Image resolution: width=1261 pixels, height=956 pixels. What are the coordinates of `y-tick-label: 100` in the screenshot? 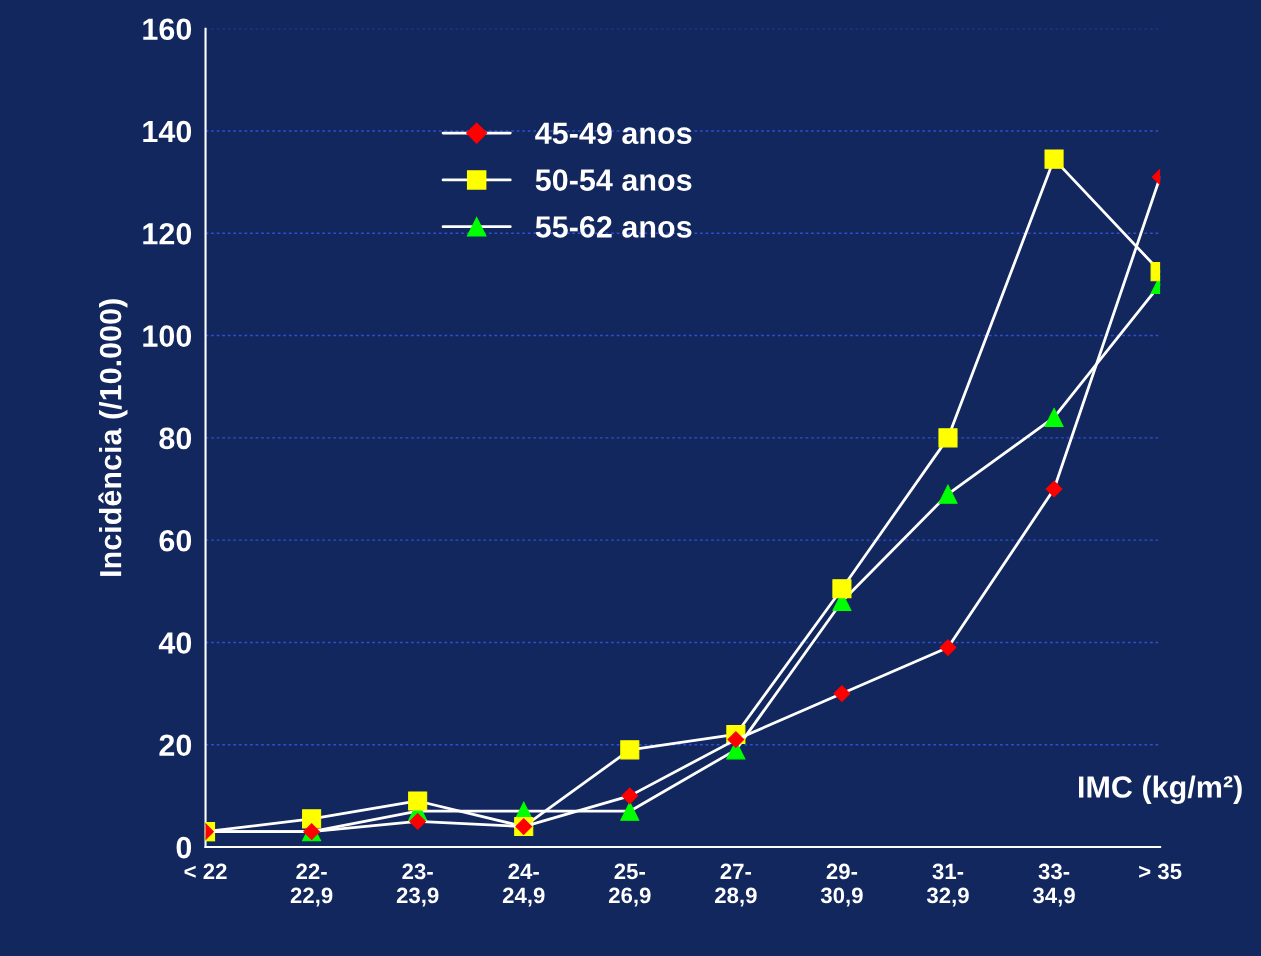 It's located at (167, 336).